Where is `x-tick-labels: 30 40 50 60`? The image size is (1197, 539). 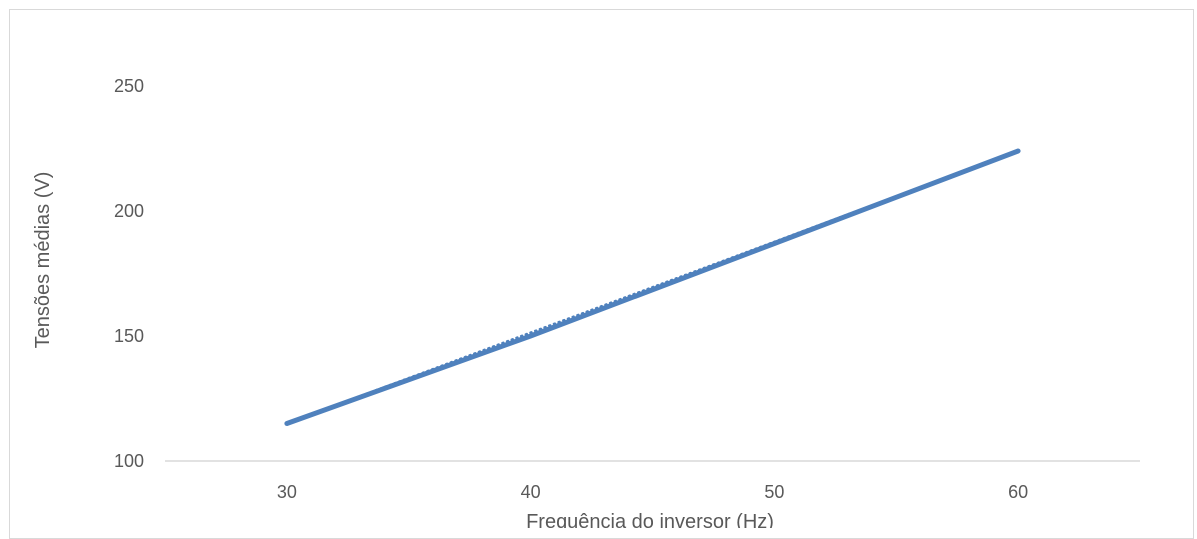 x-tick-labels: 30 40 50 60 is located at coordinates (652, 492).